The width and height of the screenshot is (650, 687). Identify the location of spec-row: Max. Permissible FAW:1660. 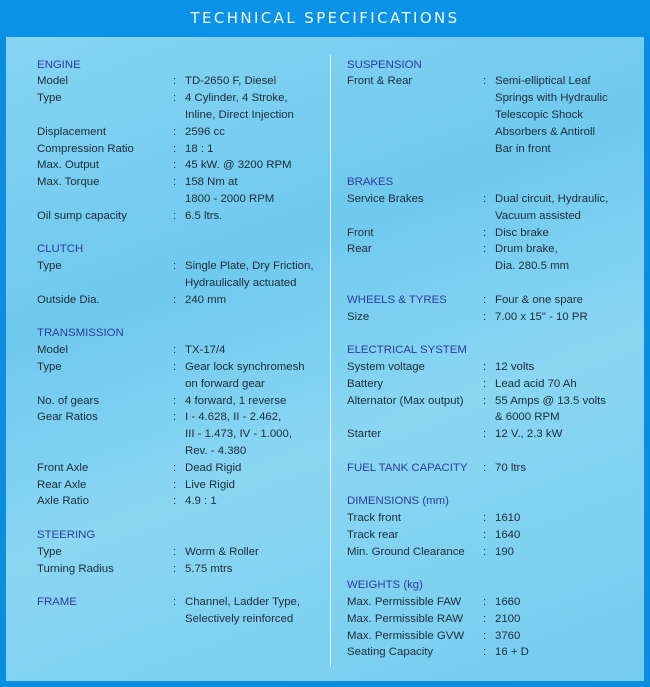
(492, 602).